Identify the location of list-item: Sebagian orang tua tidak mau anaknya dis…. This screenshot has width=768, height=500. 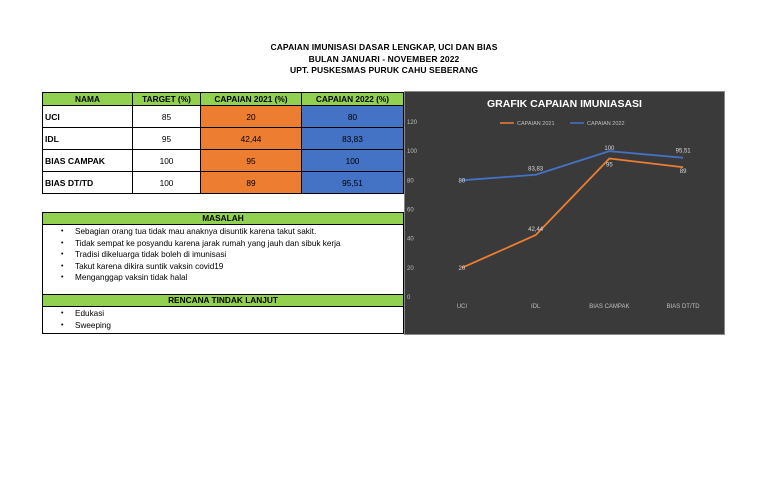
(232, 232).